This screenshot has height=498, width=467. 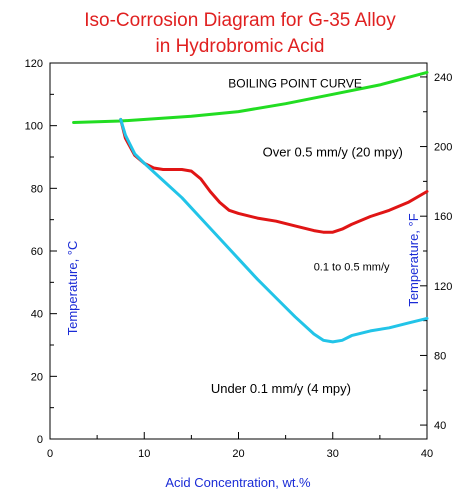 I want to click on y-right-tick-label: 80, so click(x=440, y=356).